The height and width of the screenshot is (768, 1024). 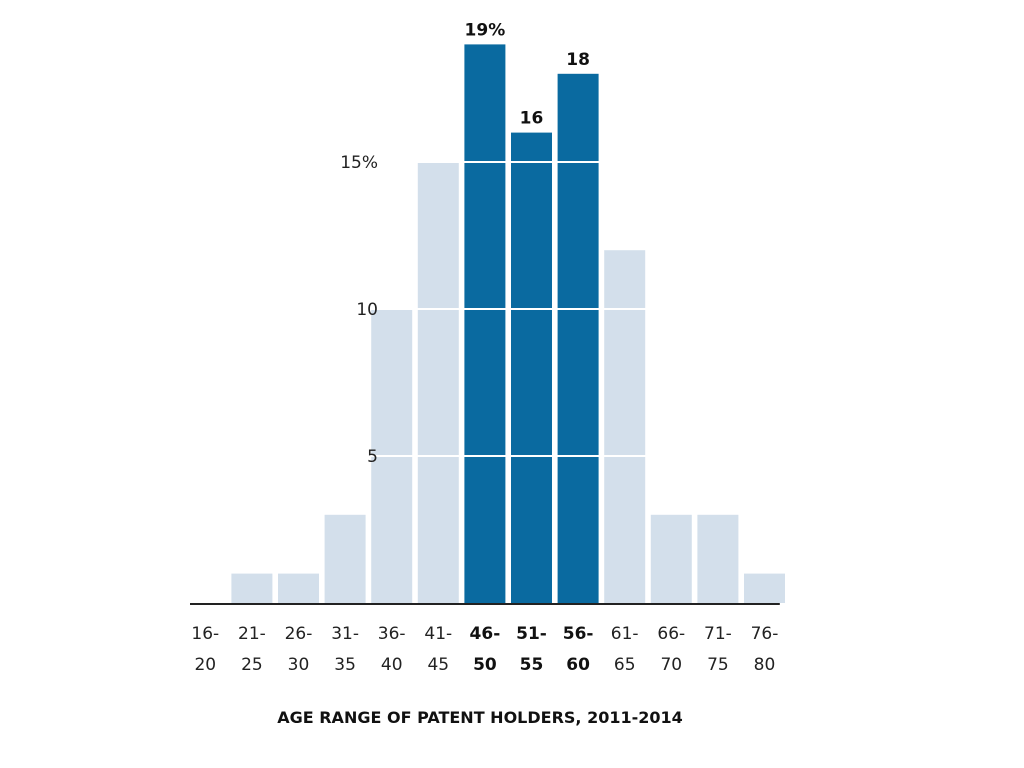 What do you see at coordinates (765, 634) in the screenshot?
I see `x-tick-label-top: 76-` at bounding box center [765, 634].